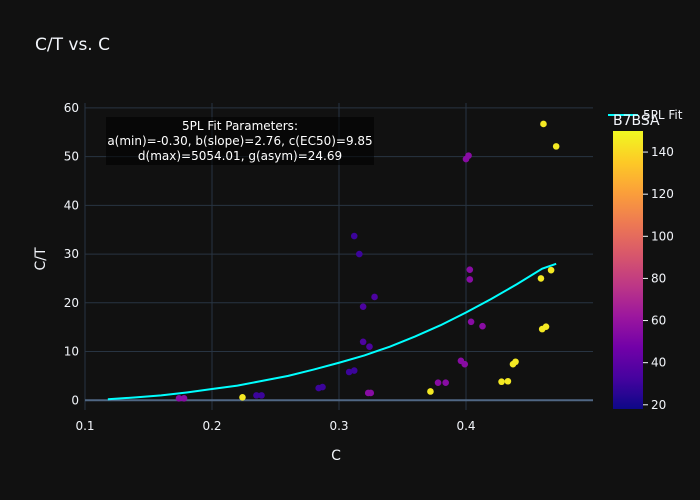 This screenshot has height=500, width=700. I want to click on colorbar-tick-label: 20, so click(658, 405).